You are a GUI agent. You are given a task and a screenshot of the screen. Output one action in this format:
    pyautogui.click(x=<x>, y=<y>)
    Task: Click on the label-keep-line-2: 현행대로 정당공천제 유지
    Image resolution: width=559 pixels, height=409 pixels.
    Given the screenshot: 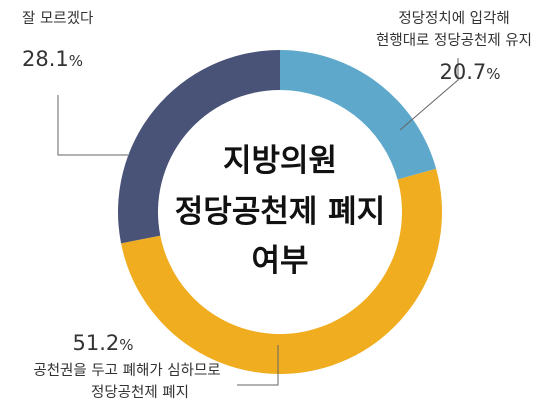 What is the action you would take?
    pyautogui.click(x=454, y=40)
    